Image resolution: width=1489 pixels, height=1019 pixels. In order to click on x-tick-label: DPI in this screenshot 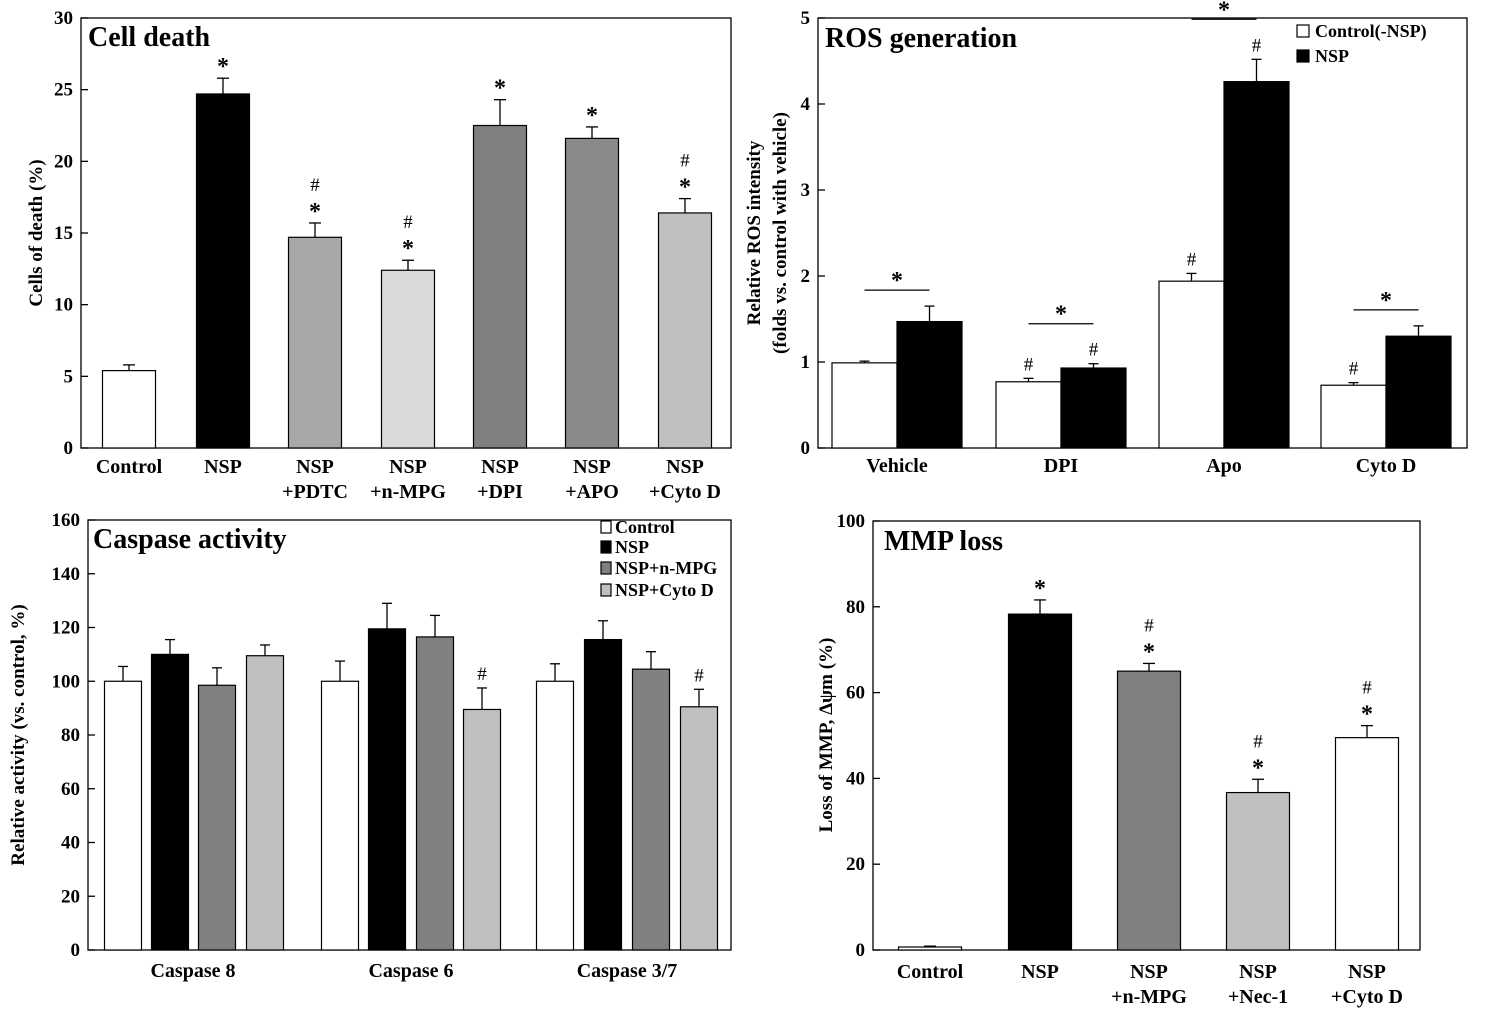, I will do `click(1061, 466)`.